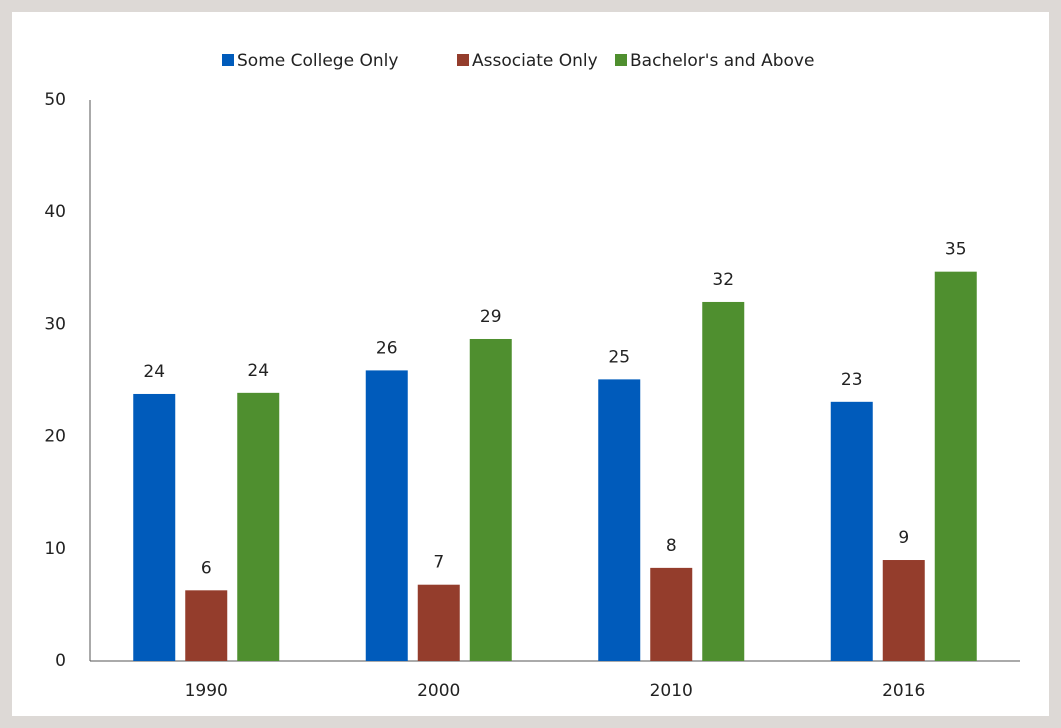  What do you see at coordinates (55, 324) in the screenshot?
I see `y-tick-label: 30` at bounding box center [55, 324].